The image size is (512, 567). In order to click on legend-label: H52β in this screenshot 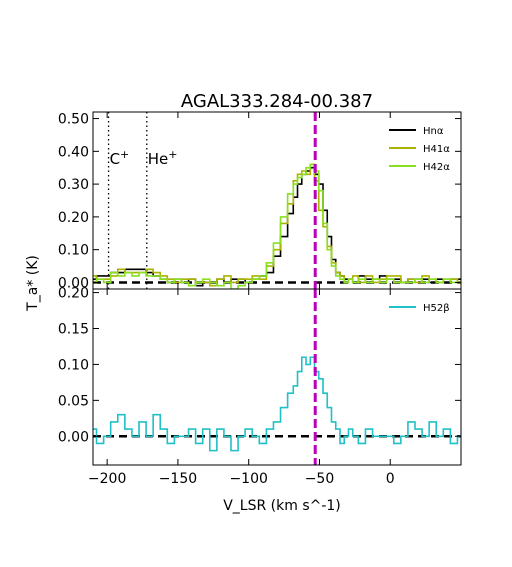, I will do `click(436, 308)`.